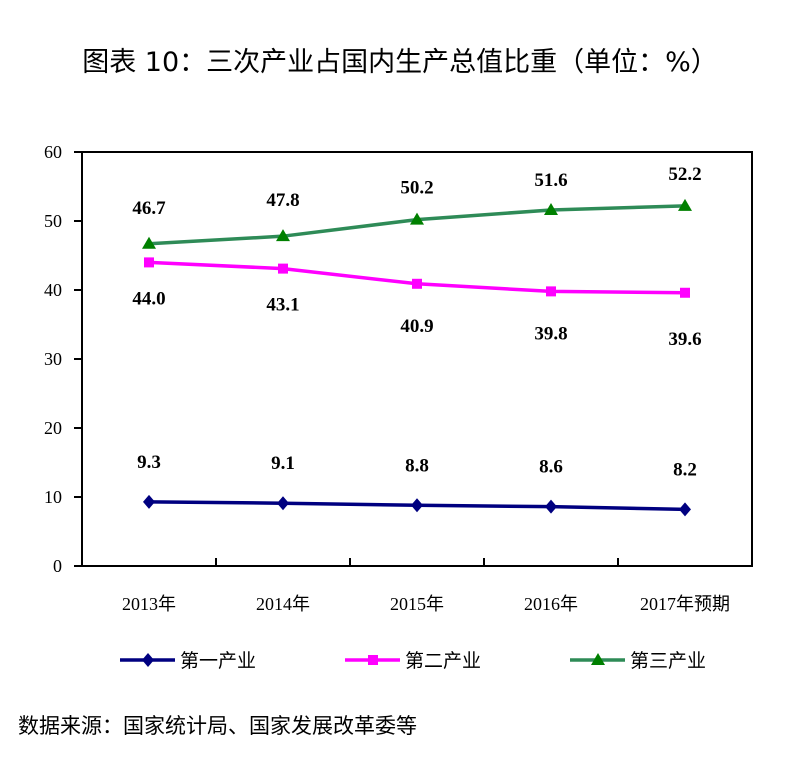 This screenshot has width=800, height=773. Describe the element at coordinates (550, 333) in the screenshot. I see `data-label: 39.8` at that location.